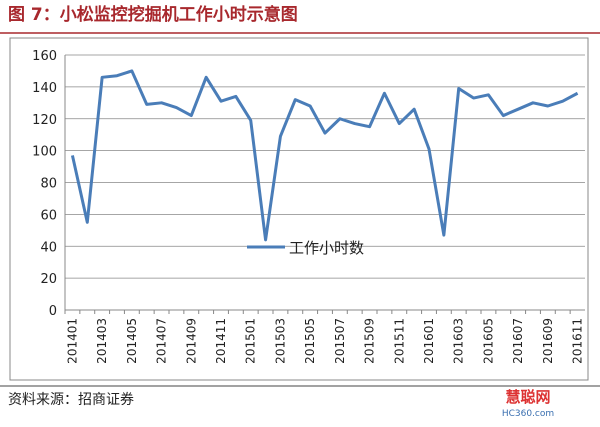 The image size is (600, 427). Describe the element at coordinates (44, 152) in the screenshot. I see `y-tick-label: 100` at that location.